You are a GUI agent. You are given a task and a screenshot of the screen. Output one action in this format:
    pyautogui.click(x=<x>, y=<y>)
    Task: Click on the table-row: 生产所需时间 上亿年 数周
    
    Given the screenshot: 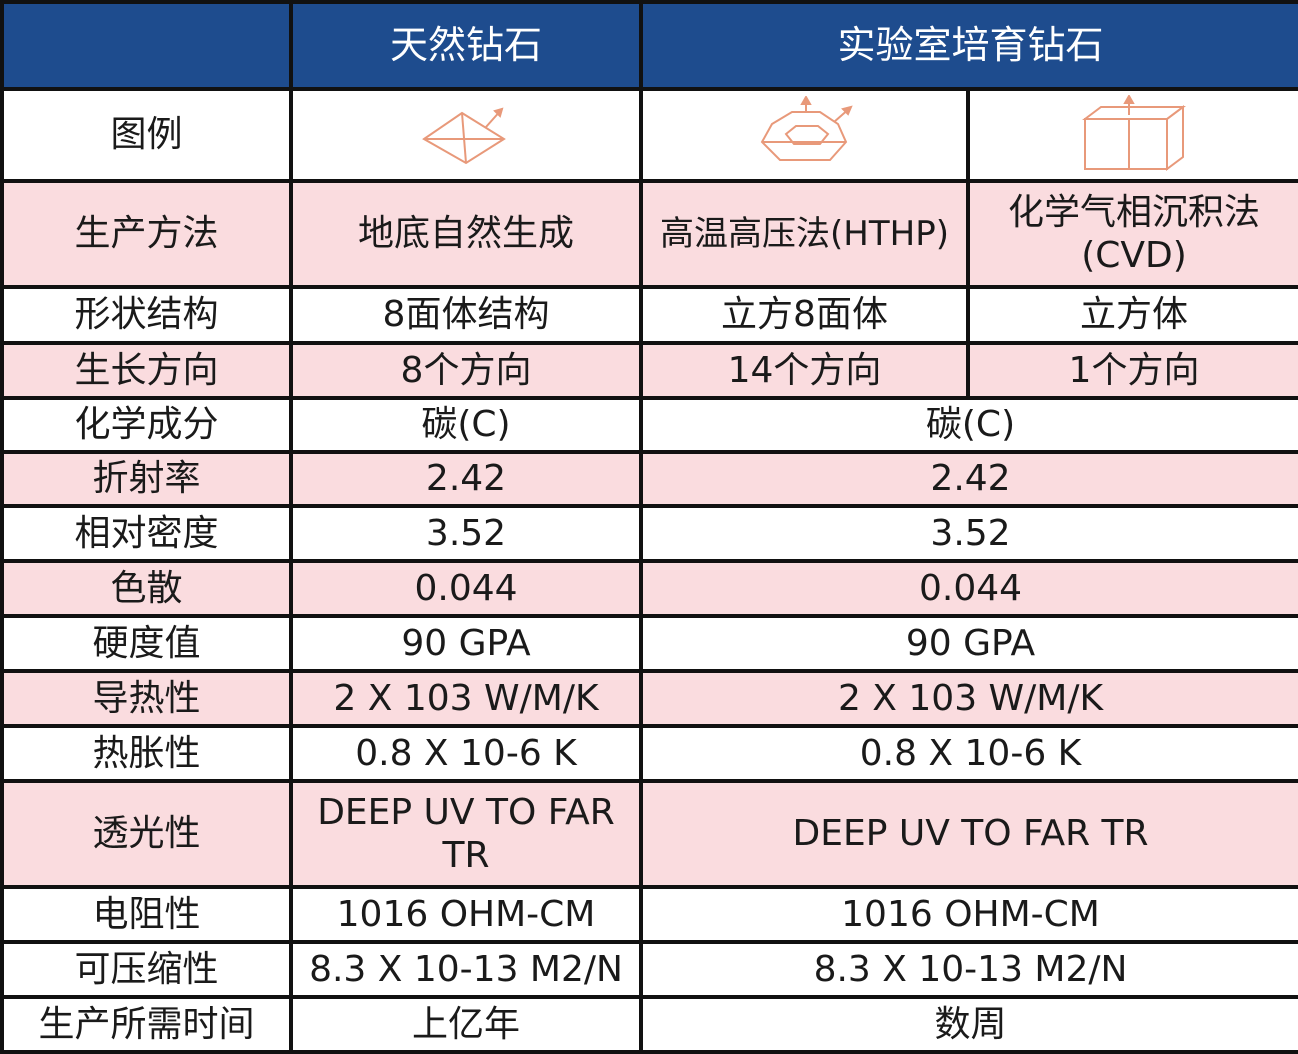 What is the action you would take?
    pyautogui.click(x=649, y=1024)
    